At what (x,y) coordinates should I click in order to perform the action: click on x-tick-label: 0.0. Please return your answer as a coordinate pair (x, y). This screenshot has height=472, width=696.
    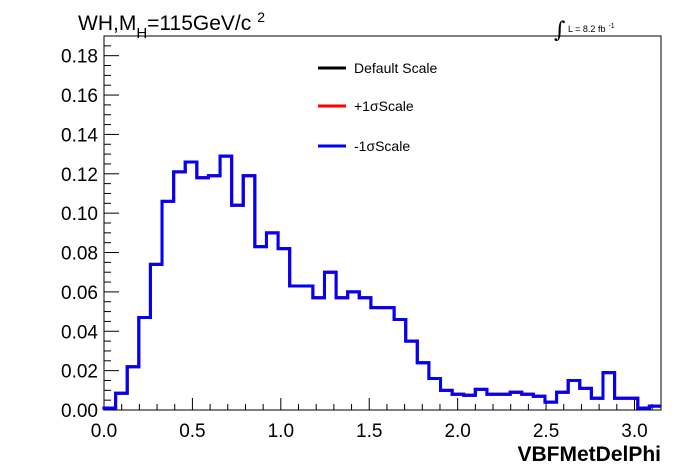
    Looking at the image, I should click on (104, 431).